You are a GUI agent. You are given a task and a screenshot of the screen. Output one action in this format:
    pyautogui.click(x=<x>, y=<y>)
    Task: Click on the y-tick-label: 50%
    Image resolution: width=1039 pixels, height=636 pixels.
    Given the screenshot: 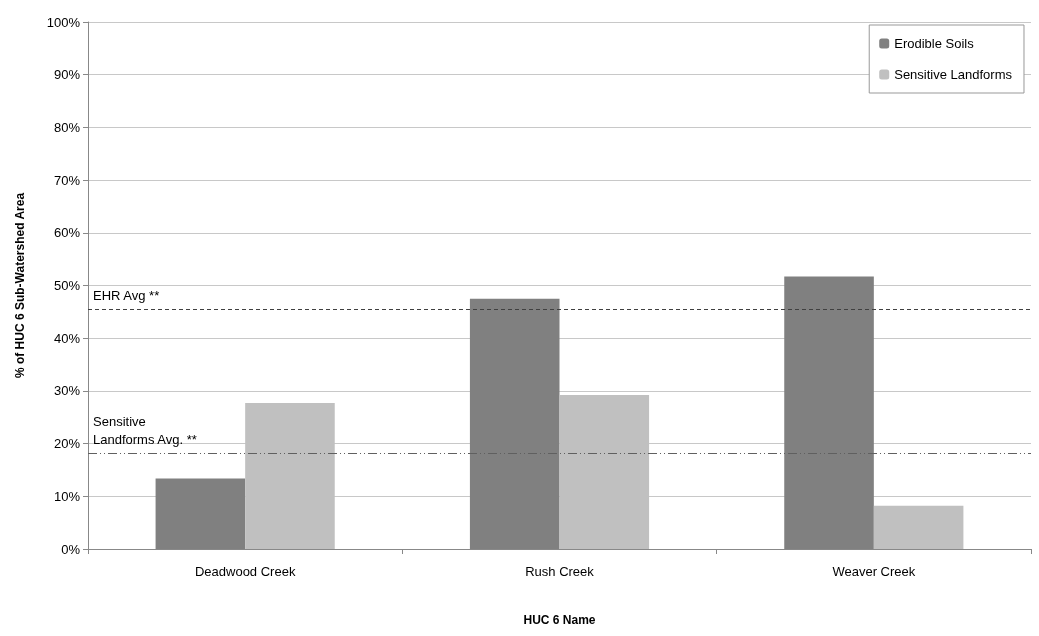 What is the action you would take?
    pyautogui.click(x=67, y=285)
    